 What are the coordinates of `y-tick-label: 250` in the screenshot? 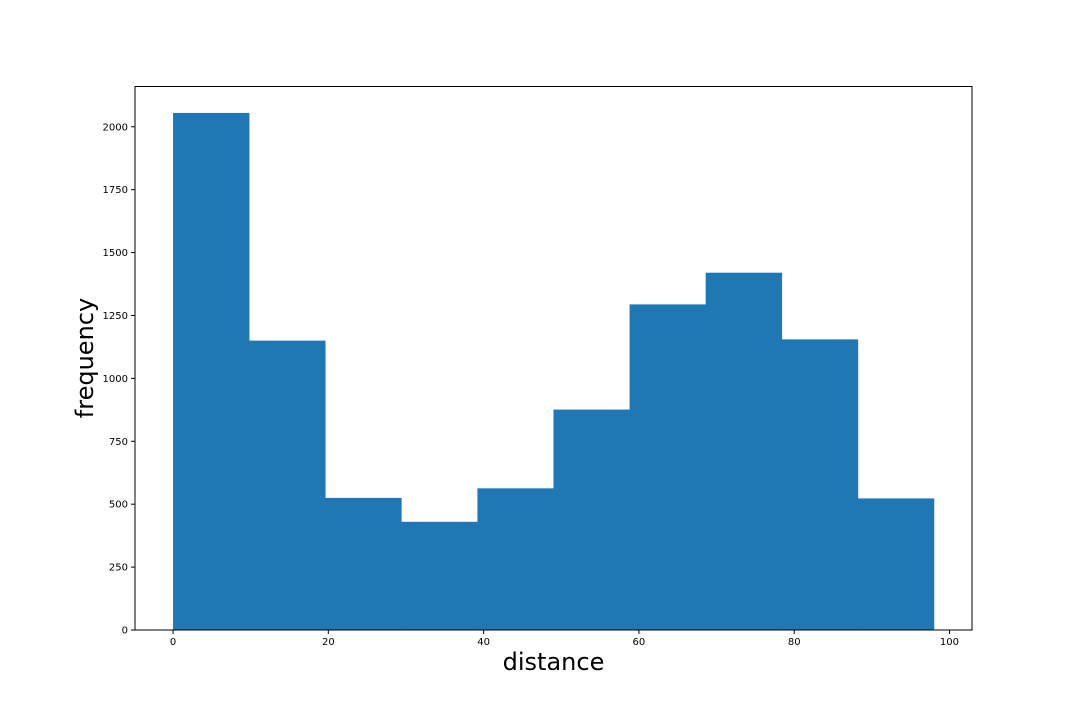 It's located at (118, 568).